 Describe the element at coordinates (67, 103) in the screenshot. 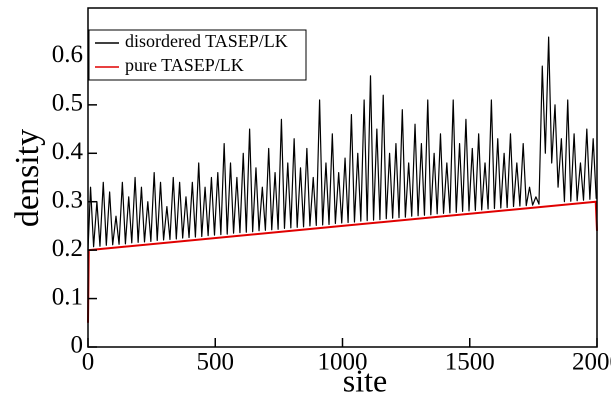

I see `y-tick-label: 0.5` at that location.